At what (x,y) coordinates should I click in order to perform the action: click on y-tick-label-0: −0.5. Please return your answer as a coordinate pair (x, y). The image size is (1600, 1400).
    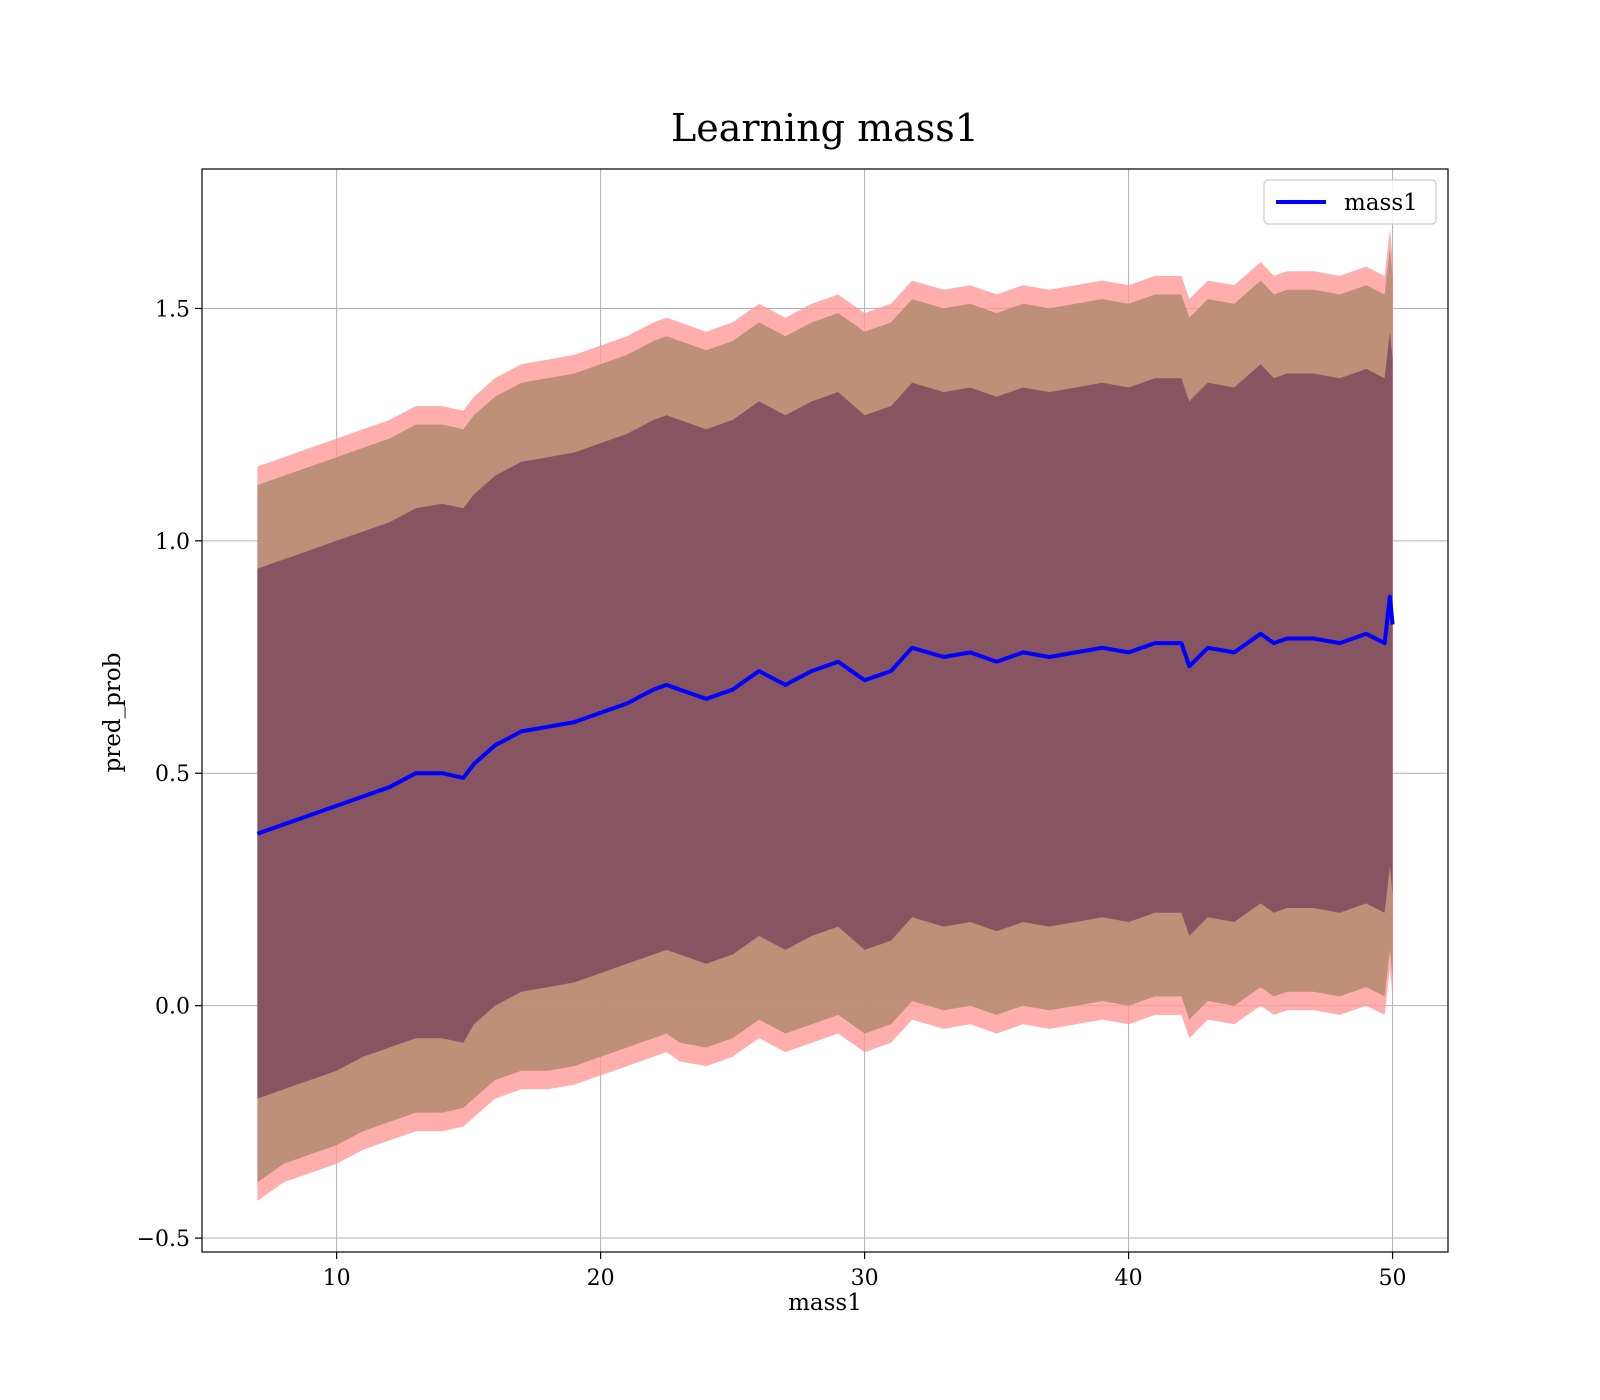
    Looking at the image, I should click on (163, 1239).